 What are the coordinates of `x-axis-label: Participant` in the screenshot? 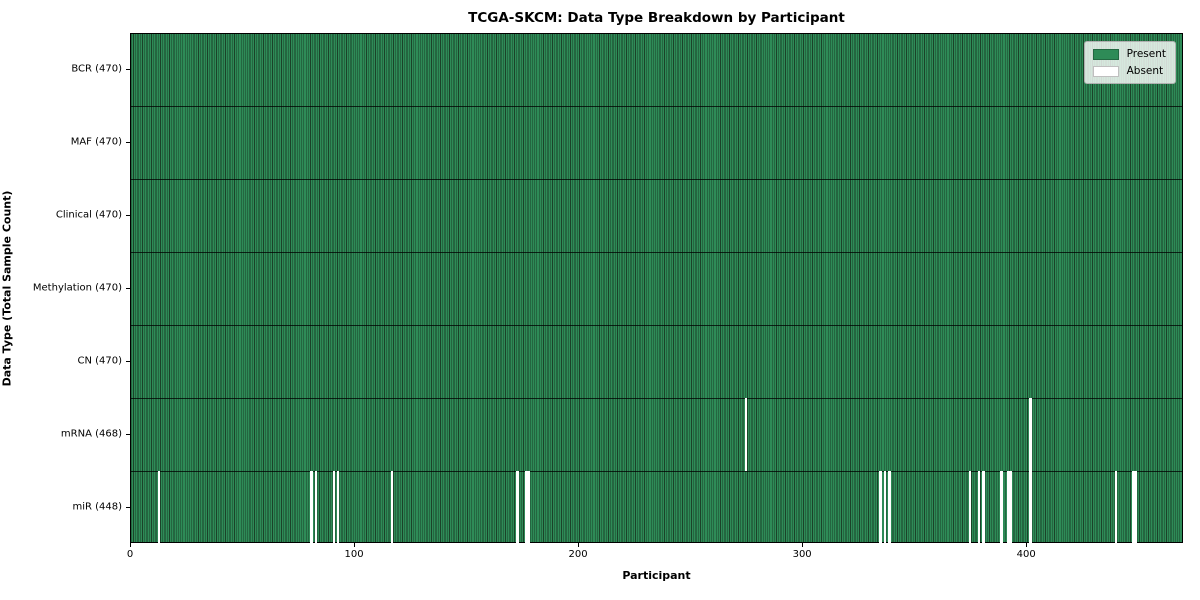 It's located at (656, 575).